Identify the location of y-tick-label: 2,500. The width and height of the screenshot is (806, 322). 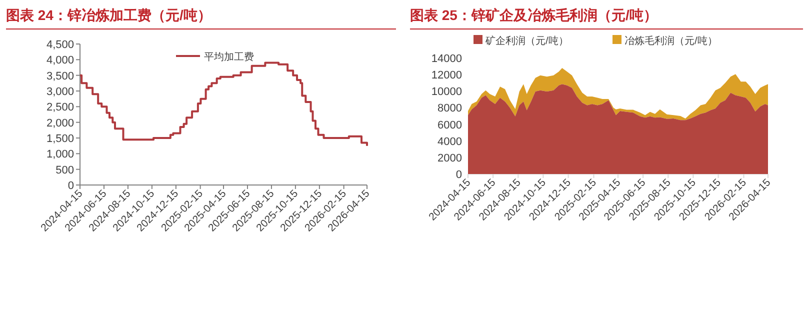
(60, 108).